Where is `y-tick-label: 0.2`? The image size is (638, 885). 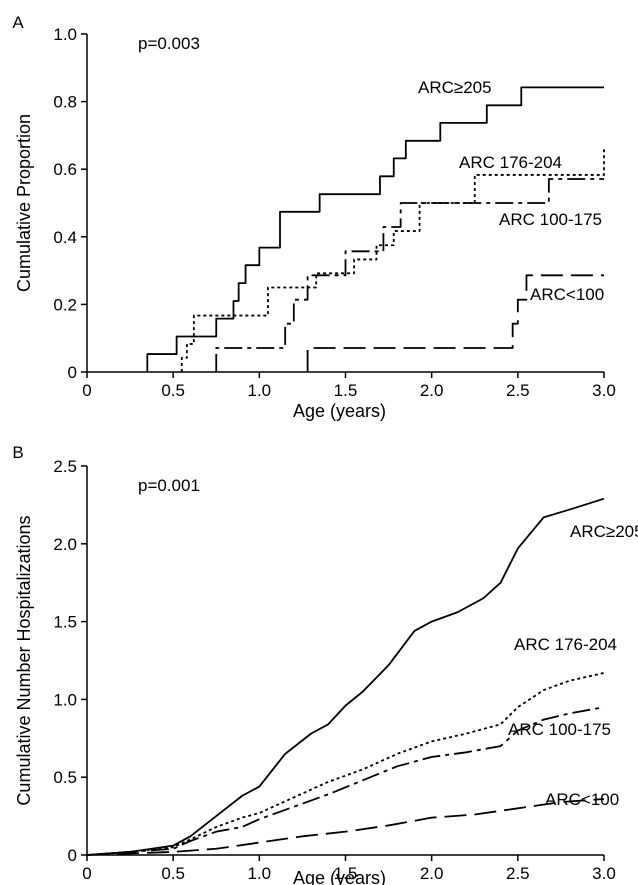 y-tick-label: 0.2 is located at coordinates (65, 304).